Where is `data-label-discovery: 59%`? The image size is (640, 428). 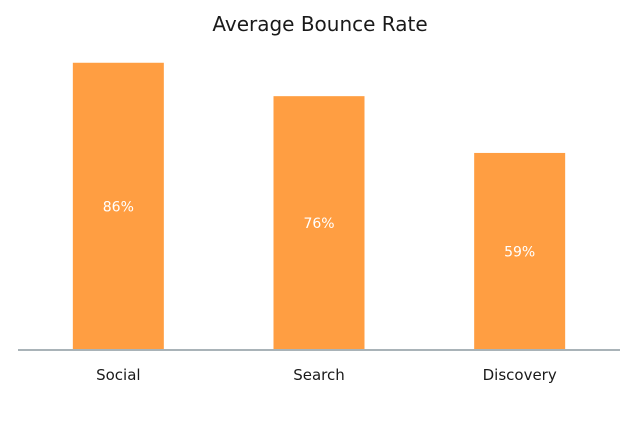 data-label-discovery: 59% is located at coordinates (519, 252).